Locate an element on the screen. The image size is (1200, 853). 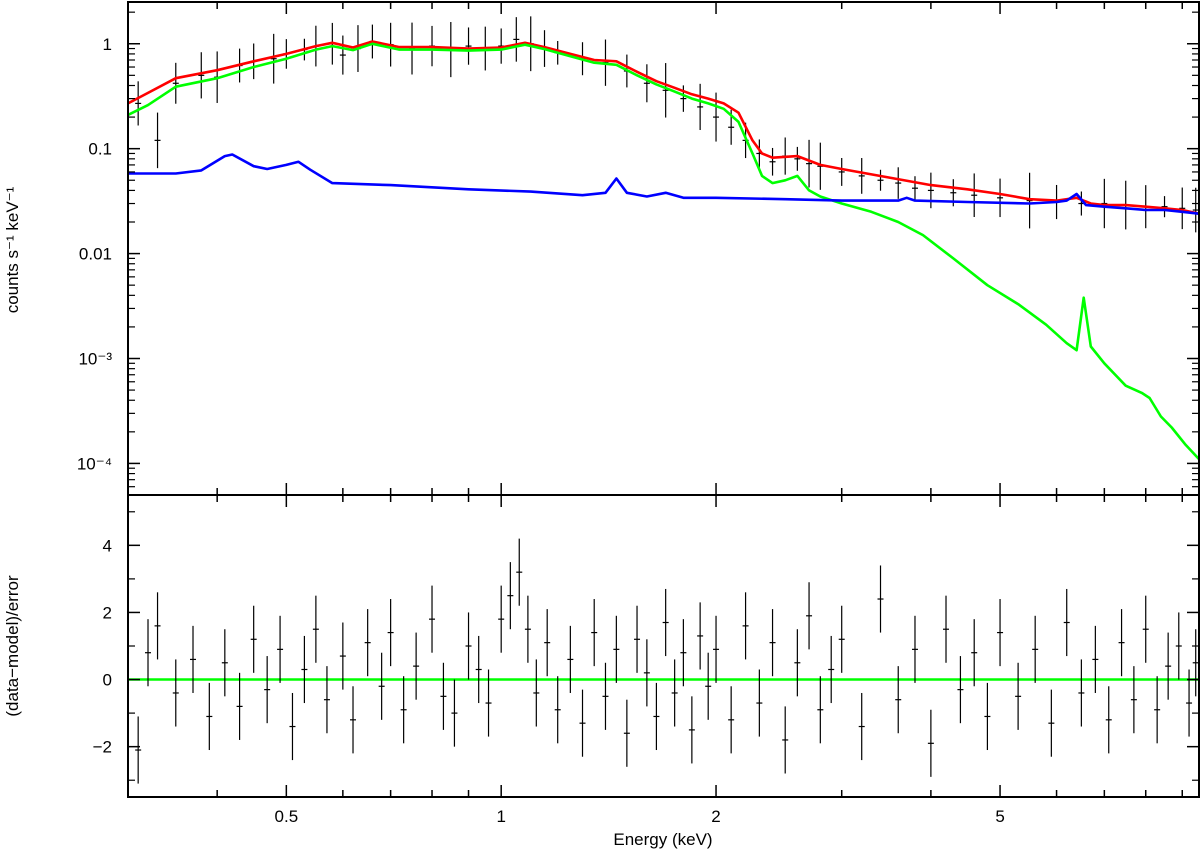
x-axis-title: Energy (keV) is located at coordinates (662, 839).